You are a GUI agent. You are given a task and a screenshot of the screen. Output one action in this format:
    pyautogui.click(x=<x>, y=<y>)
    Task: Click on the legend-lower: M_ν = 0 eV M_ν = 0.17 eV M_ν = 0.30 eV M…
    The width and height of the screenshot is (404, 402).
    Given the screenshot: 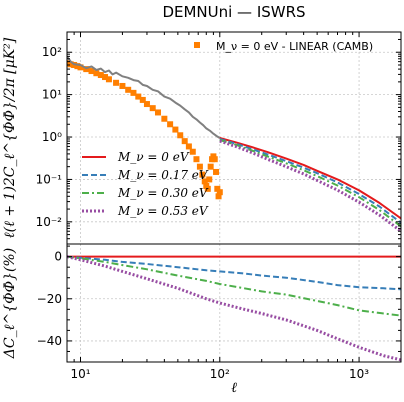 What is the action you would take?
    pyautogui.click(x=145, y=184)
    